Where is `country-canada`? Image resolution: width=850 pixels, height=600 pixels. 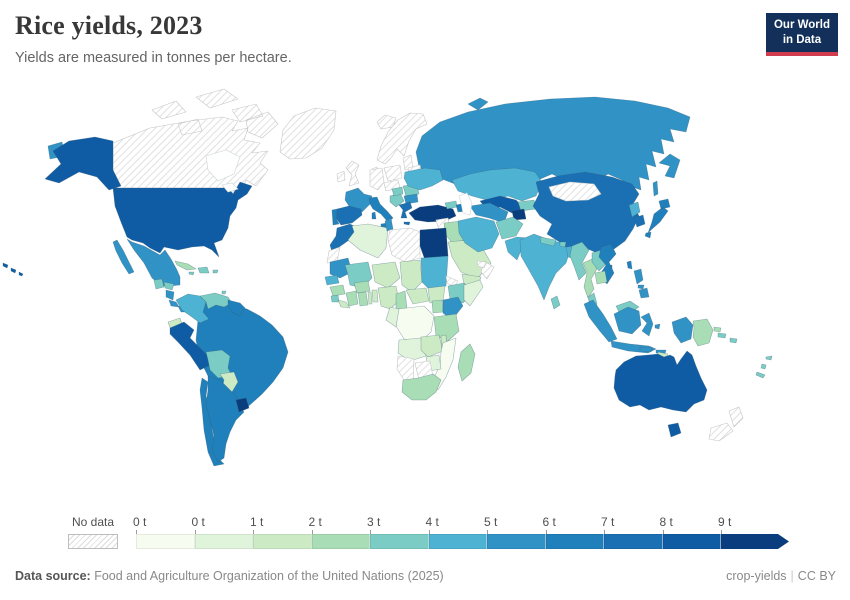 country-canada is located at coordinates (195, 141).